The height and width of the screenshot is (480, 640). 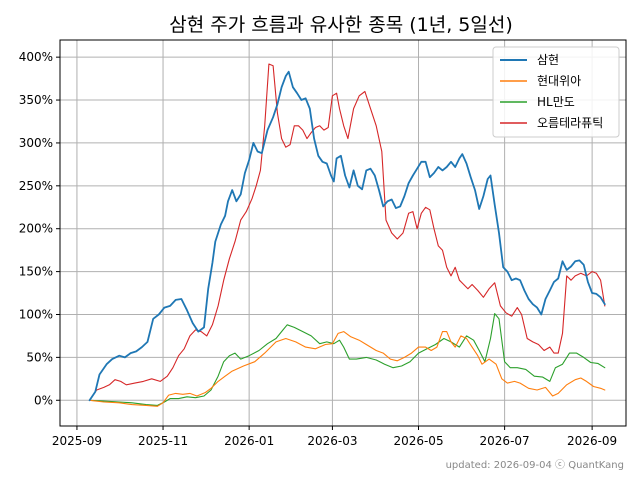 What do you see at coordinates (556, 92) in the screenshot?
I see `legend-box` at bounding box center [556, 92].